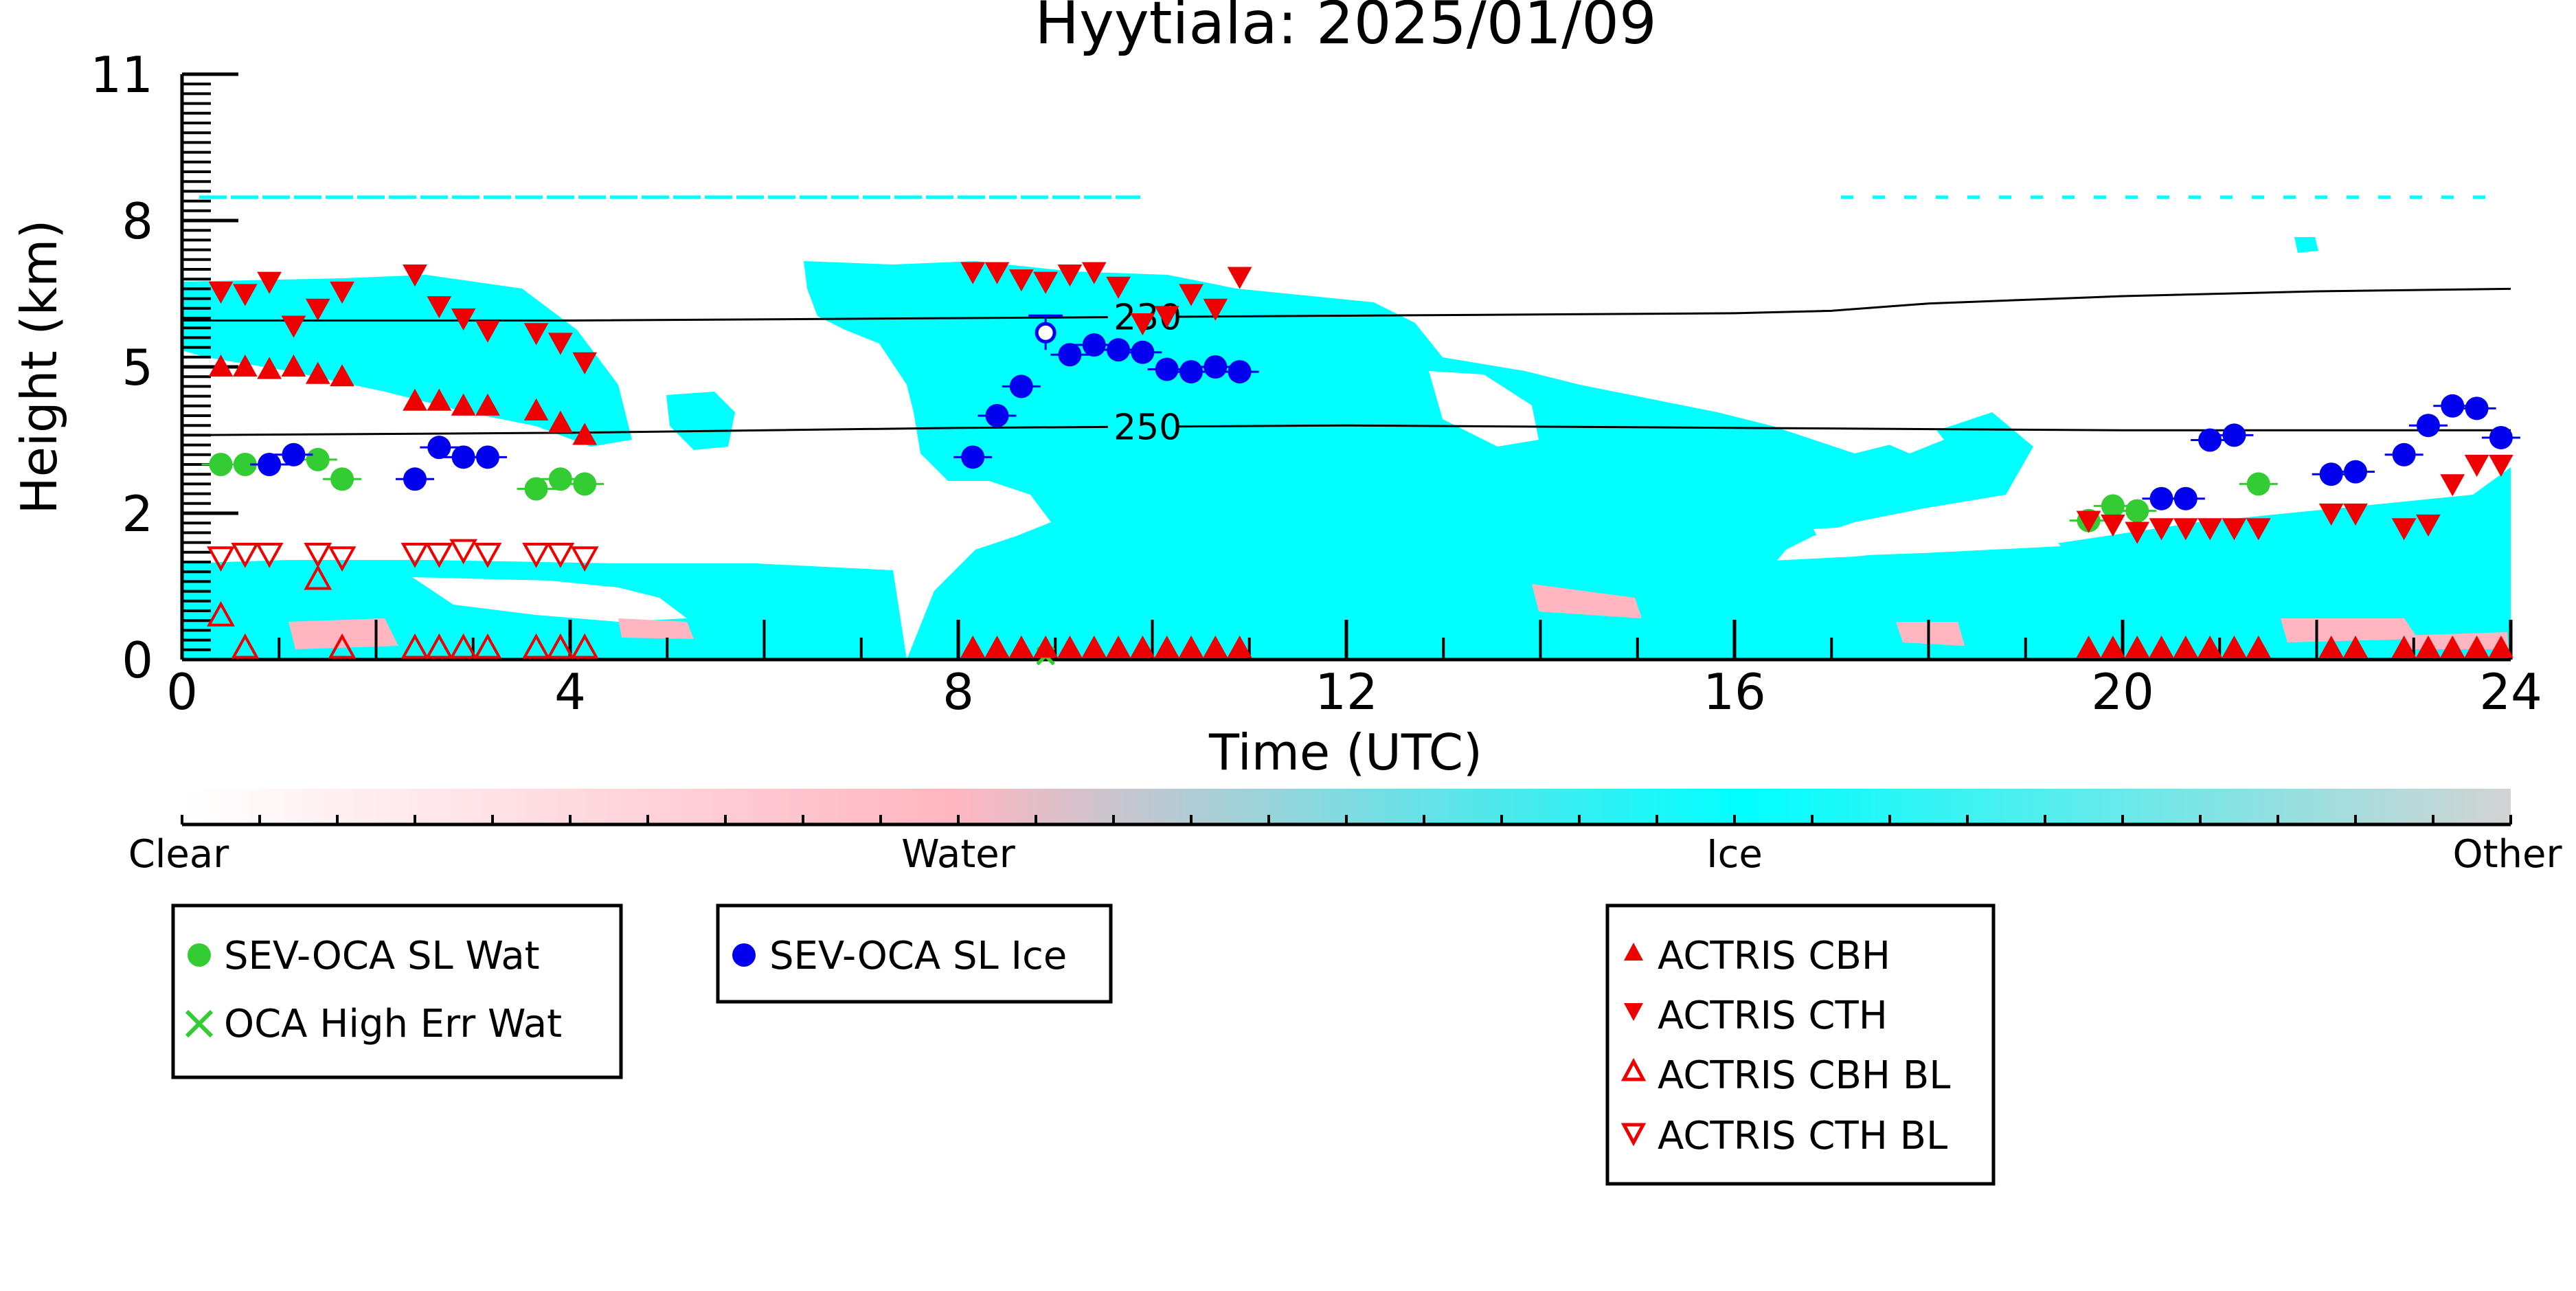 The width and height of the screenshot is (2576, 1291). I want to click on legend-label-actris-cbh: ACTRIS CBH, so click(1774, 956).